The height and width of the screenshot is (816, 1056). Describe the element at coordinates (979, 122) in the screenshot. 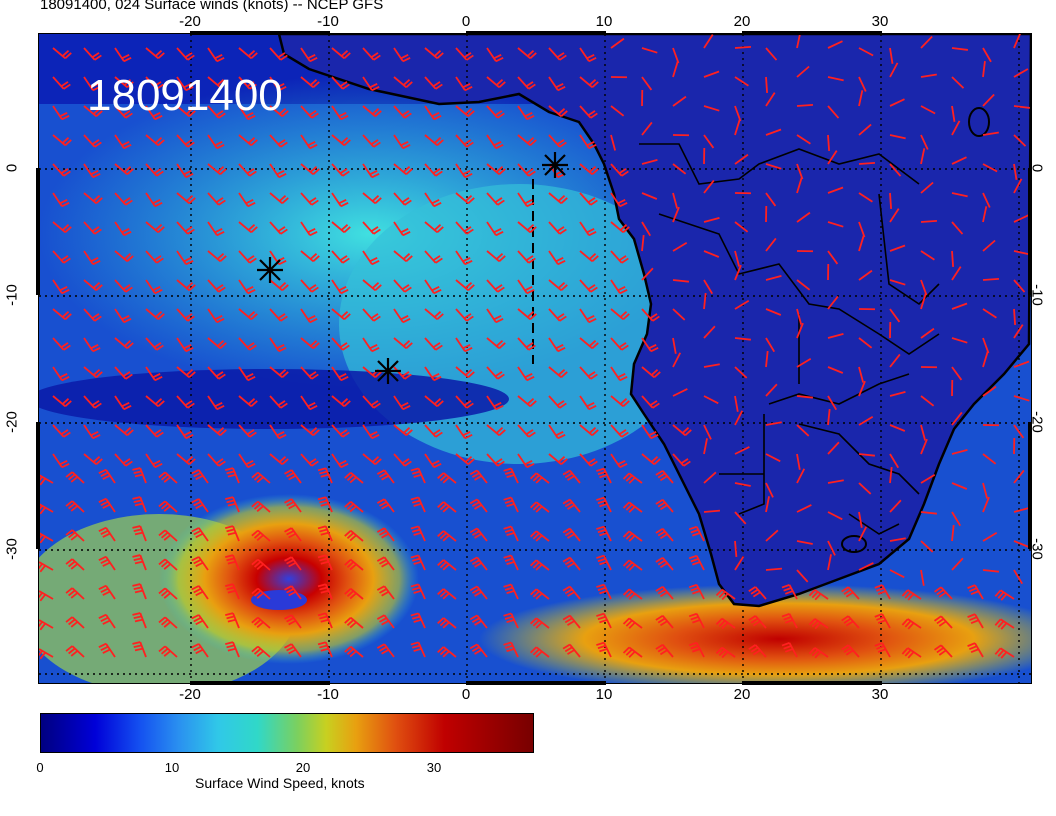

I see `lake` at that location.